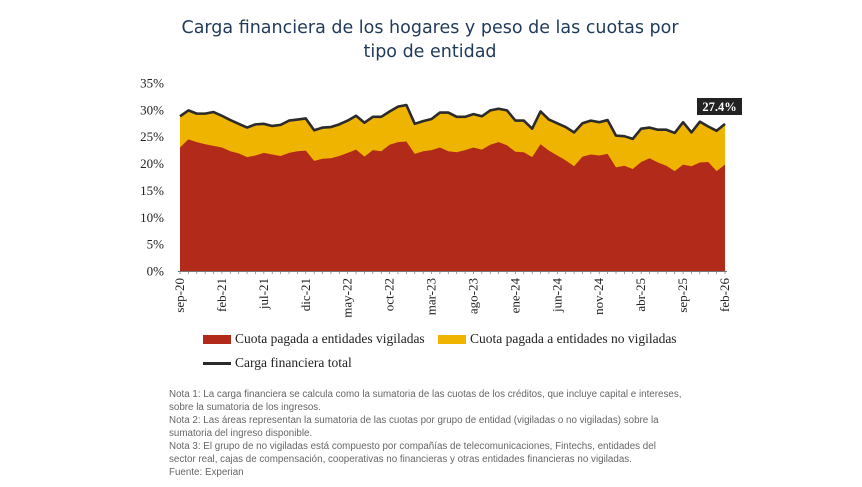 The width and height of the screenshot is (862, 487). What do you see at coordinates (152, 109) in the screenshot?
I see `y-tick-label: 30%` at bounding box center [152, 109].